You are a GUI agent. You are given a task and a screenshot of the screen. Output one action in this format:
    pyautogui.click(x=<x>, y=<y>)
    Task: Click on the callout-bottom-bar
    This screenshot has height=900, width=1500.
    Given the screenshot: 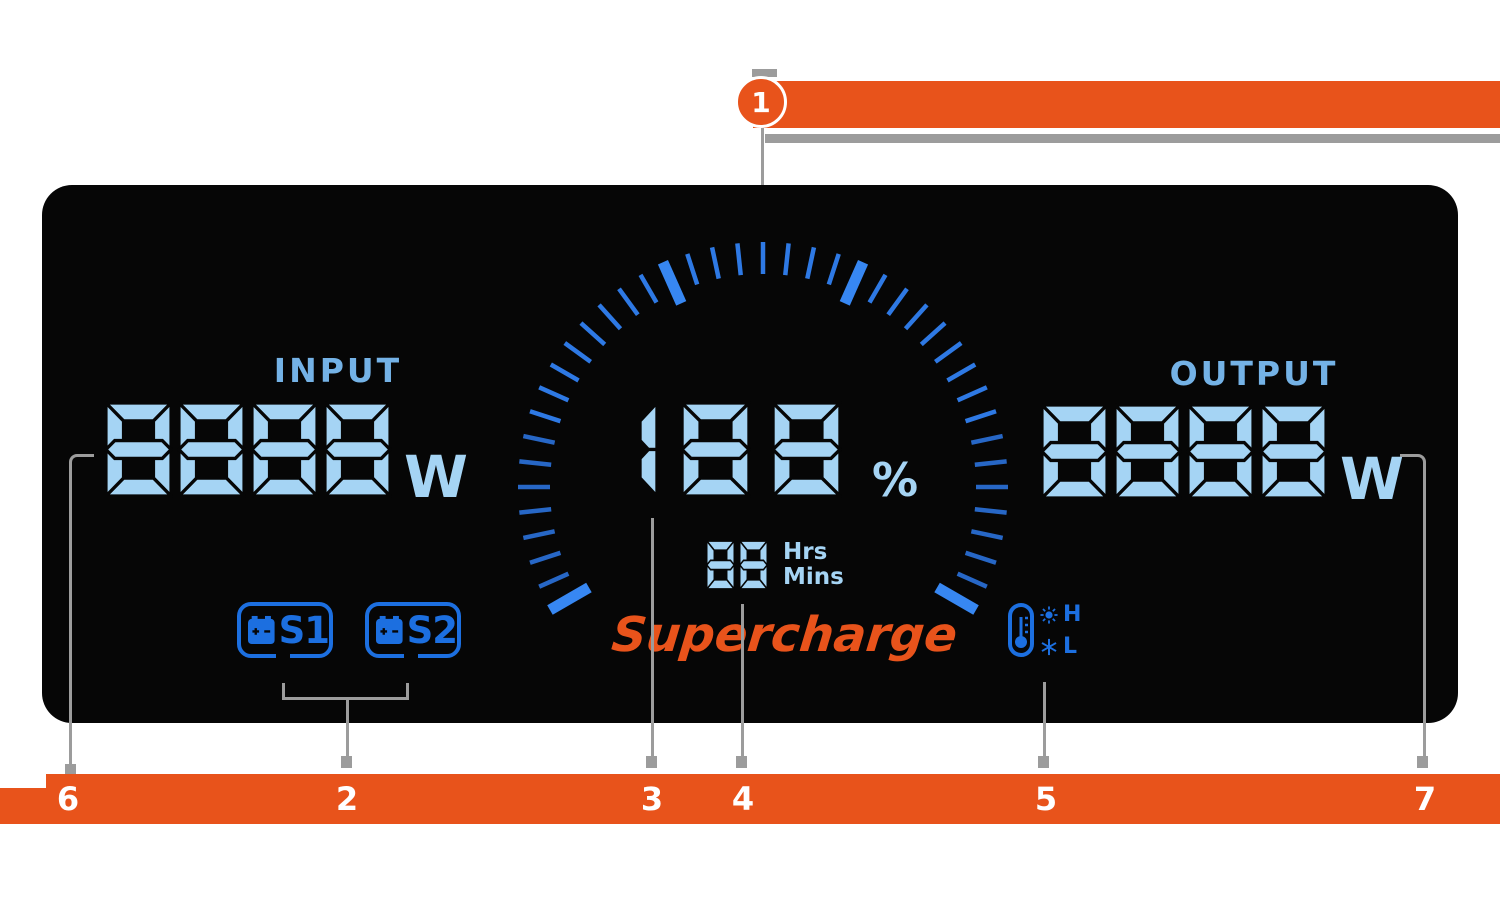 What is the action you would take?
    pyautogui.click(x=750, y=799)
    